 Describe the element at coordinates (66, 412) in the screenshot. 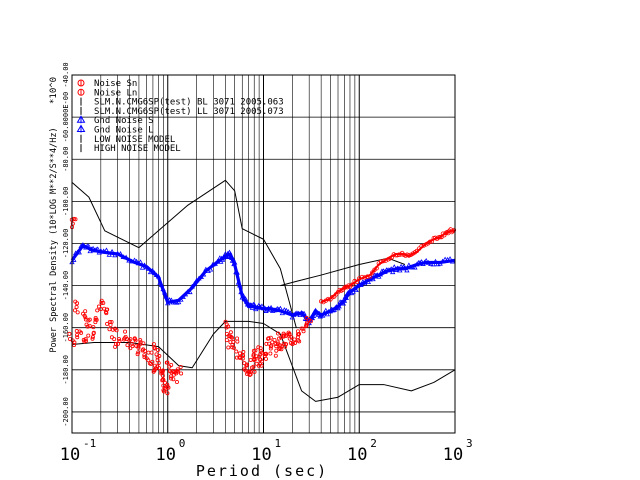

I see `y-tick-label: -200.00` at that location.